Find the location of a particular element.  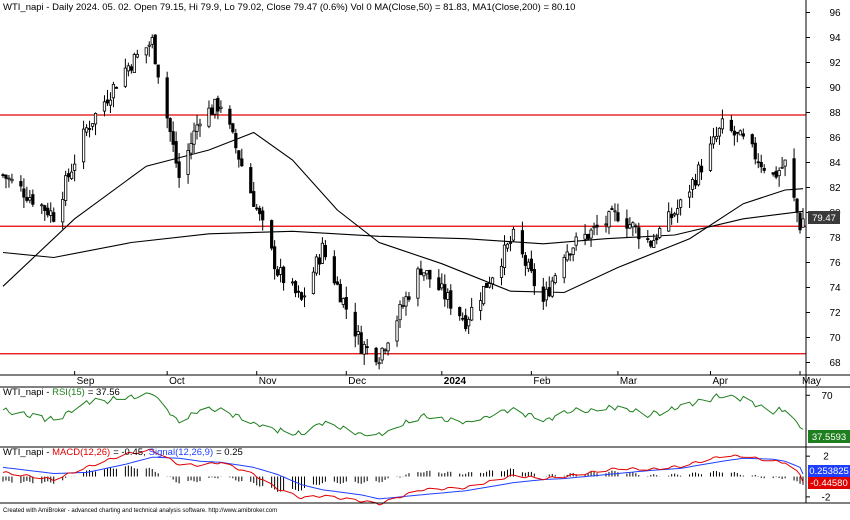

macd-y-tick-label: -2 is located at coordinates (826, 497).